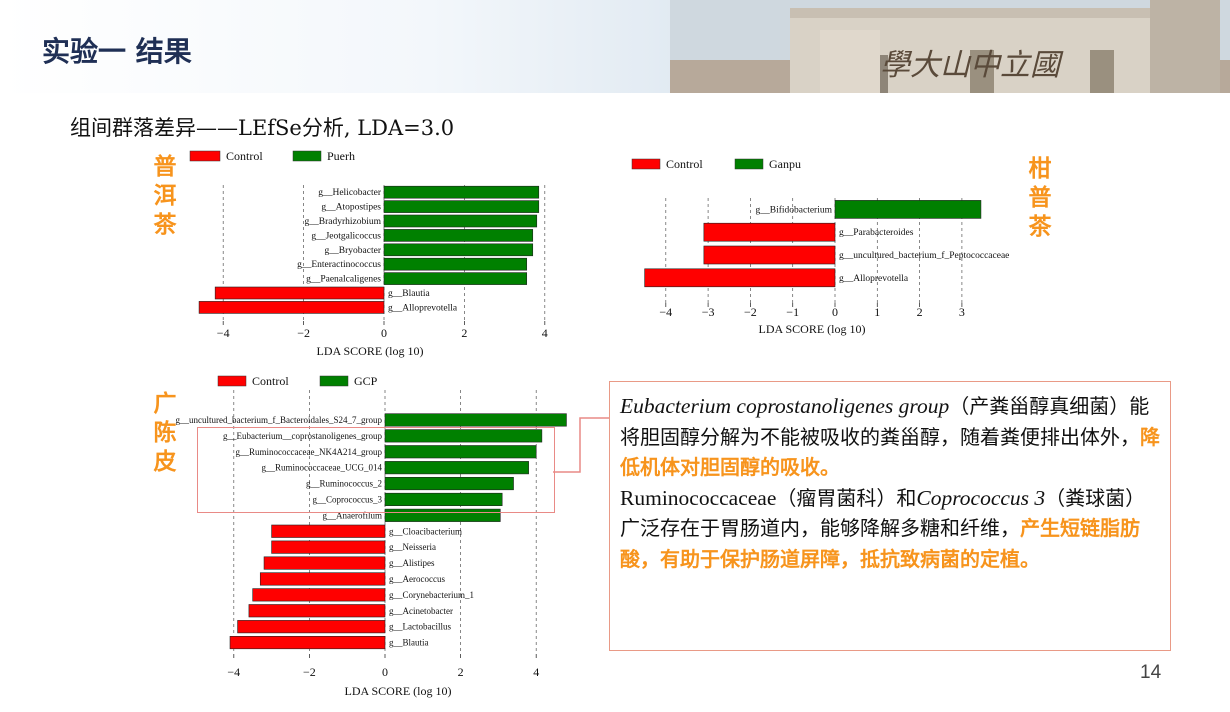  What do you see at coordinates (343, 280) in the screenshot?
I see `bar-label: g__Paenalcaligenes` at bounding box center [343, 280].